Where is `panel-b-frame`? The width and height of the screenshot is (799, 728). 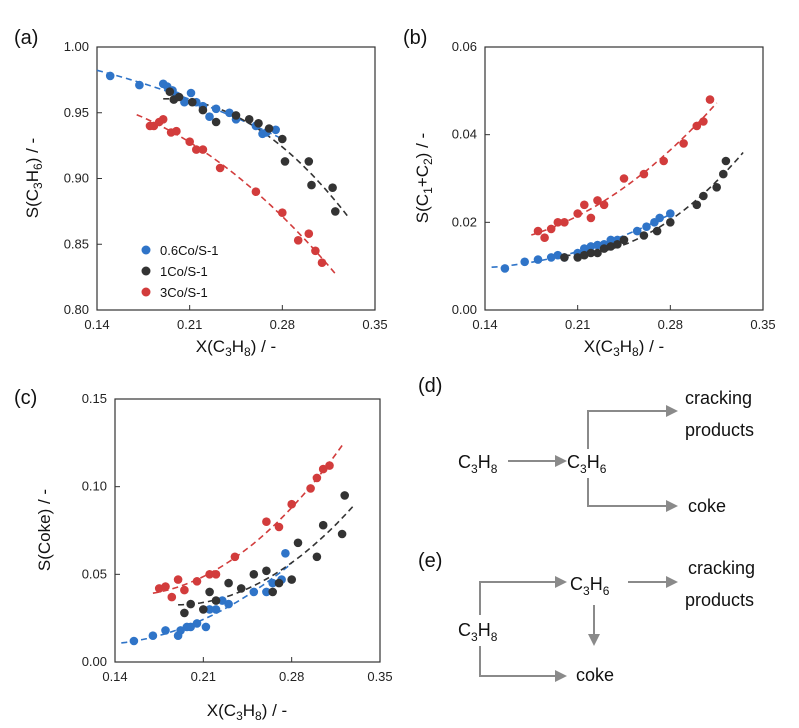
panel-b-frame is located at coordinates (624, 178).